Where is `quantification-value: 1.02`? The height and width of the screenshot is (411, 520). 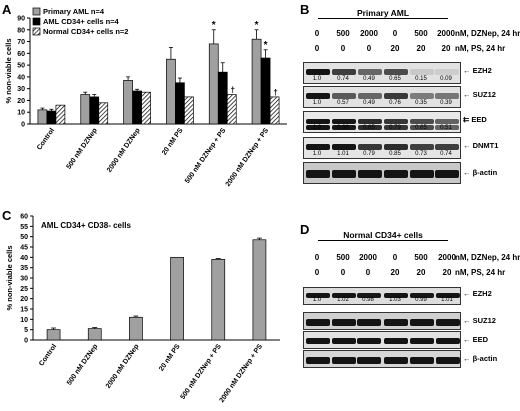 quantification-value: 1.02 is located at coordinates (343, 300).